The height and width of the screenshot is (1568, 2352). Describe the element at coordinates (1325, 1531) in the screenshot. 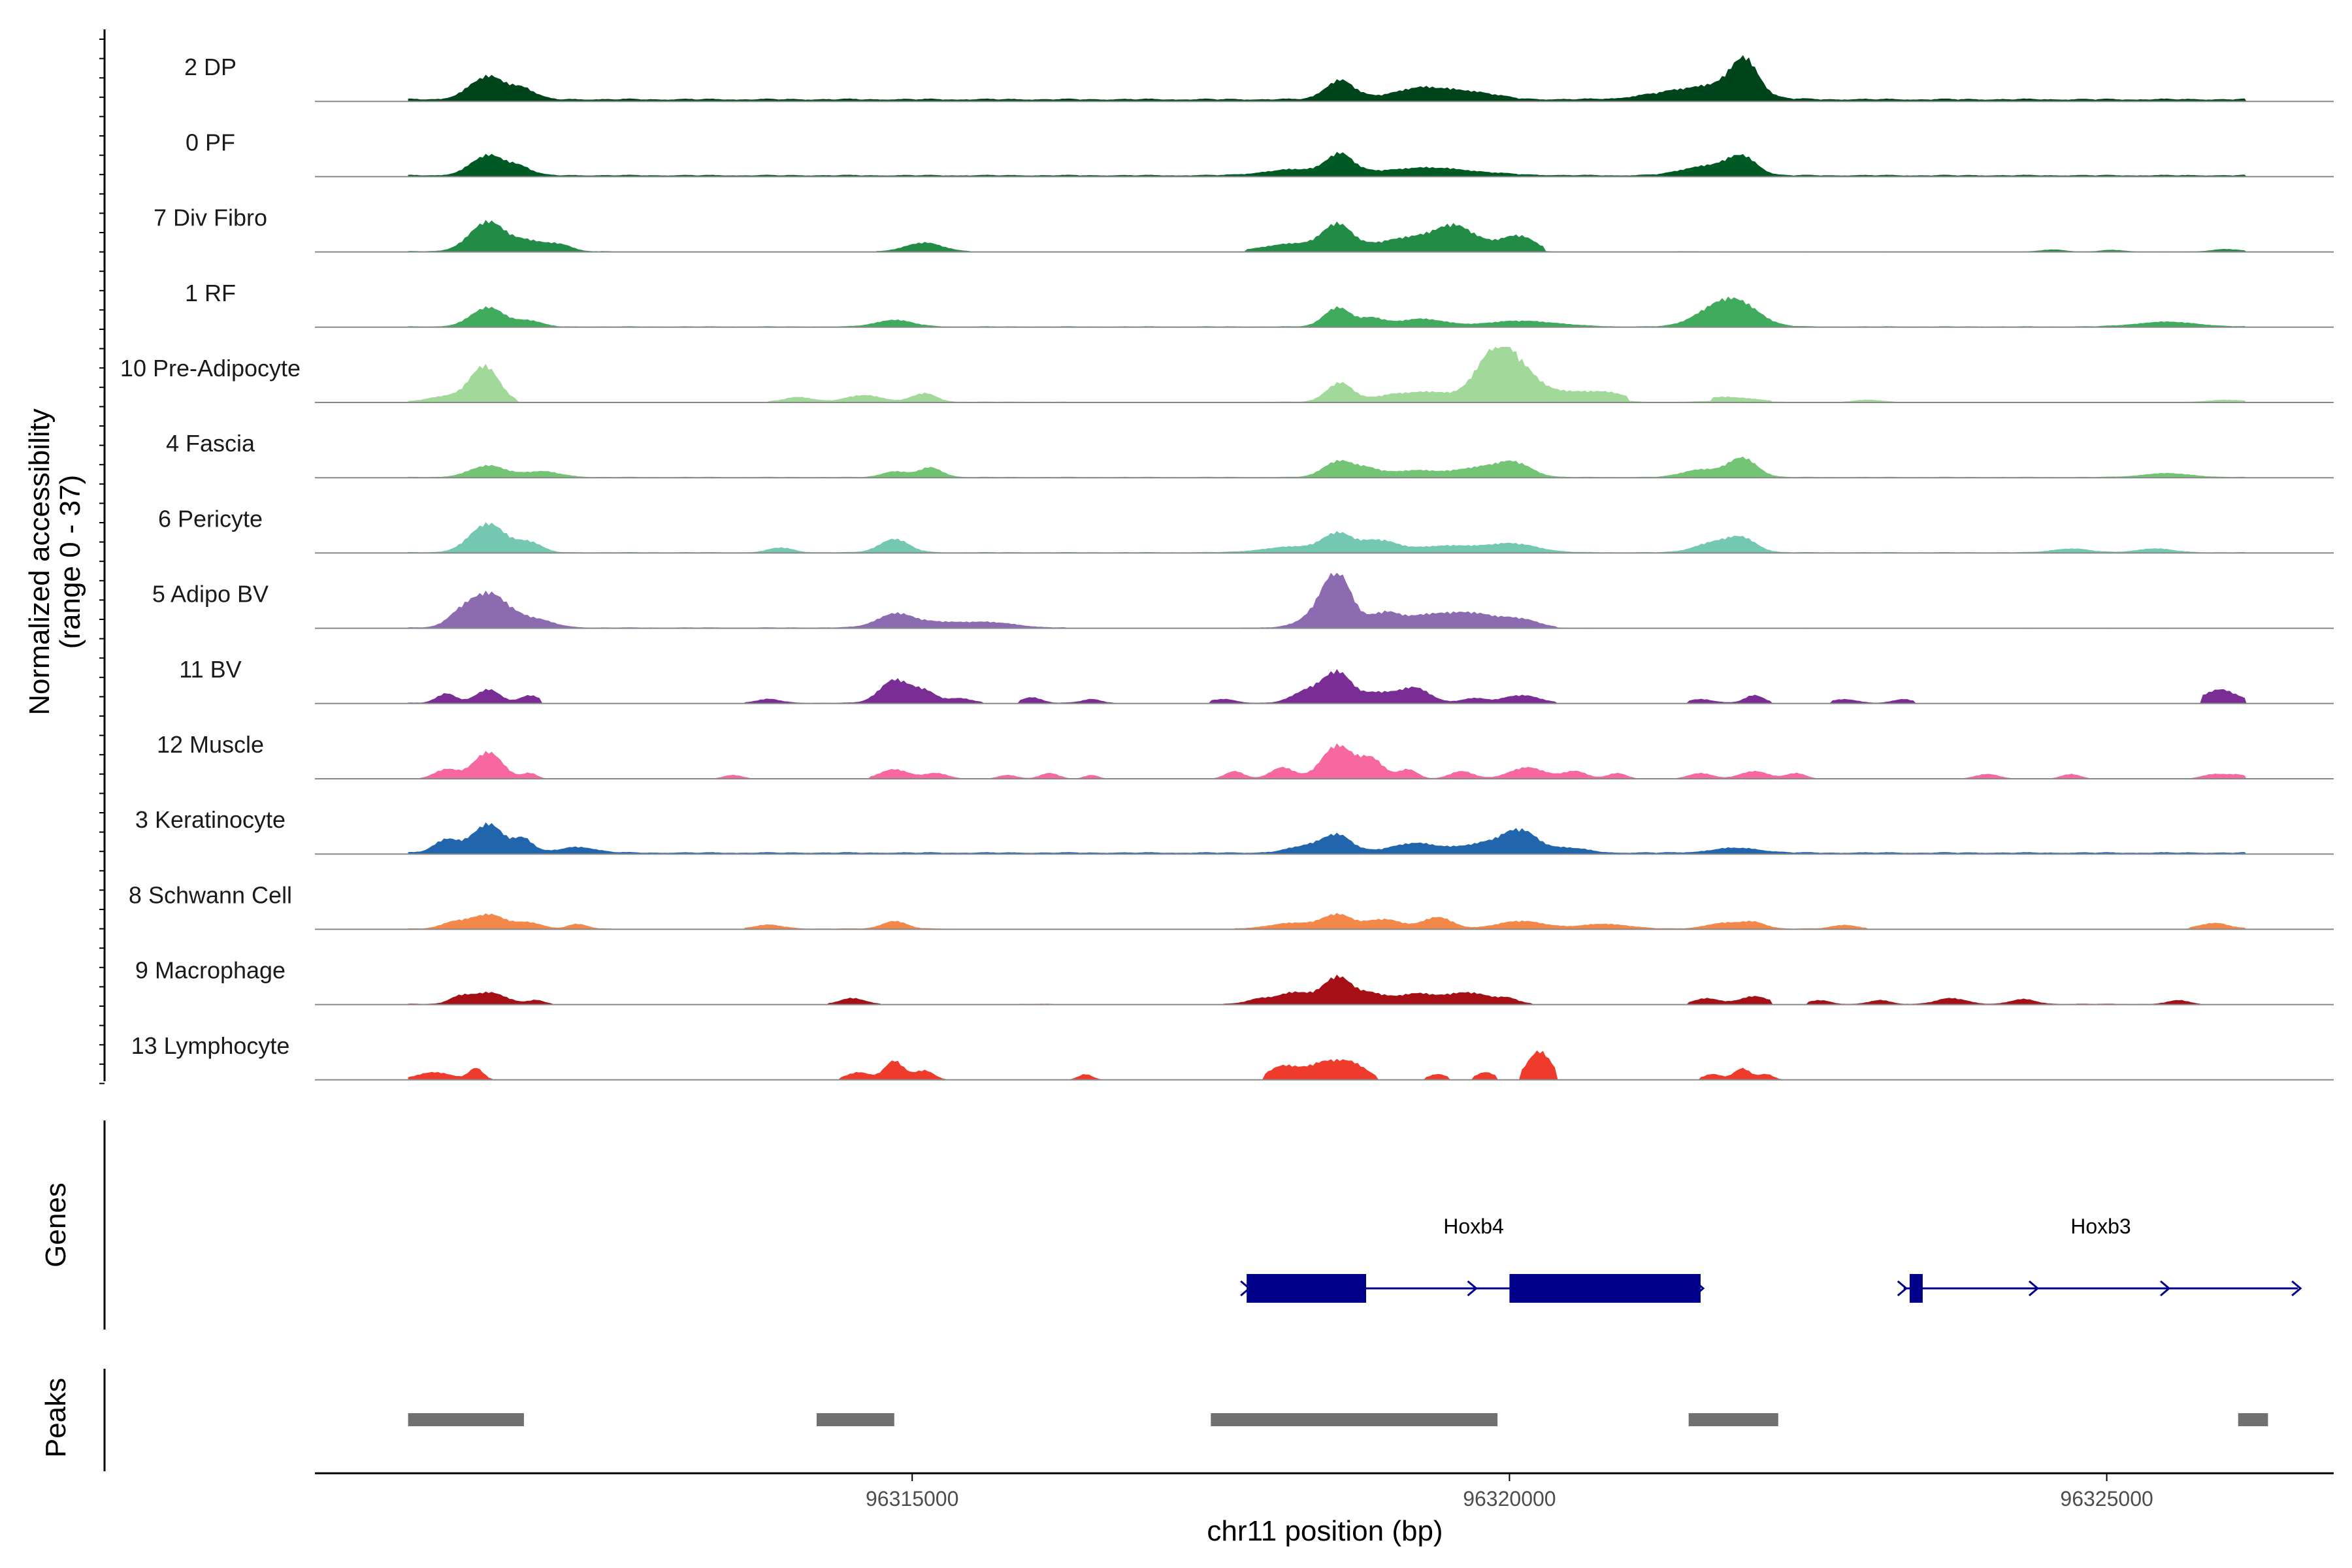

I see `x-axis-title: chr11 position (bp)` at that location.